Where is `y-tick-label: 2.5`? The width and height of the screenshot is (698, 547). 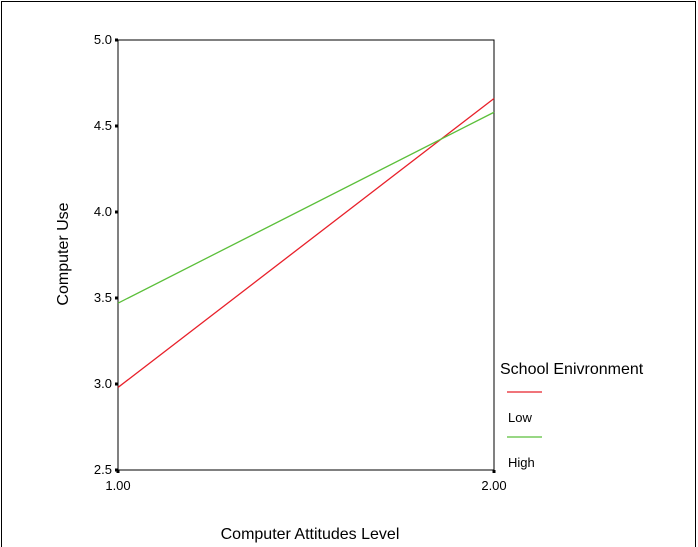
y-tick-label: 2.5 is located at coordinates (103, 469).